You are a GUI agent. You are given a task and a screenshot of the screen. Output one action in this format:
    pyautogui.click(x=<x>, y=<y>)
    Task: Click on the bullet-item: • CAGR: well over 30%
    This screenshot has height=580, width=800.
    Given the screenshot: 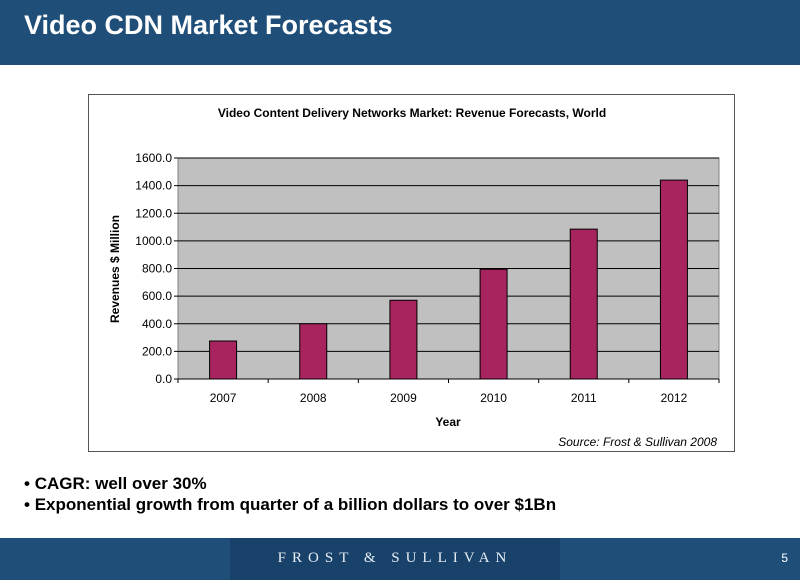 What is the action you would take?
    pyautogui.click(x=290, y=483)
    